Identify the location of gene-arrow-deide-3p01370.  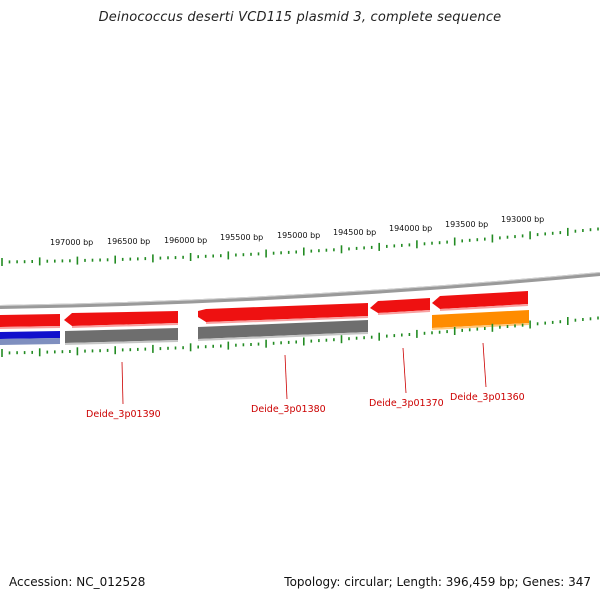
(400, 305).